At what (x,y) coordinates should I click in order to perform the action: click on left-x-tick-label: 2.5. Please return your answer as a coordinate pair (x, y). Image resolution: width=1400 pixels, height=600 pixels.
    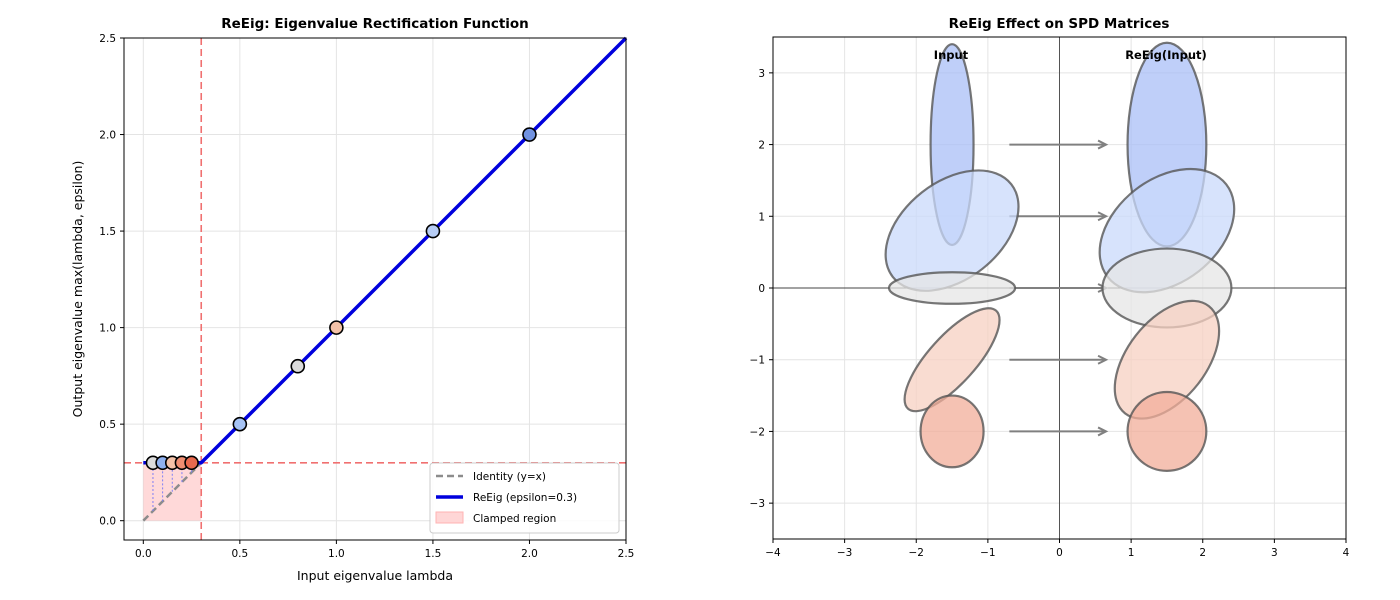
    Looking at the image, I should click on (626, 554).